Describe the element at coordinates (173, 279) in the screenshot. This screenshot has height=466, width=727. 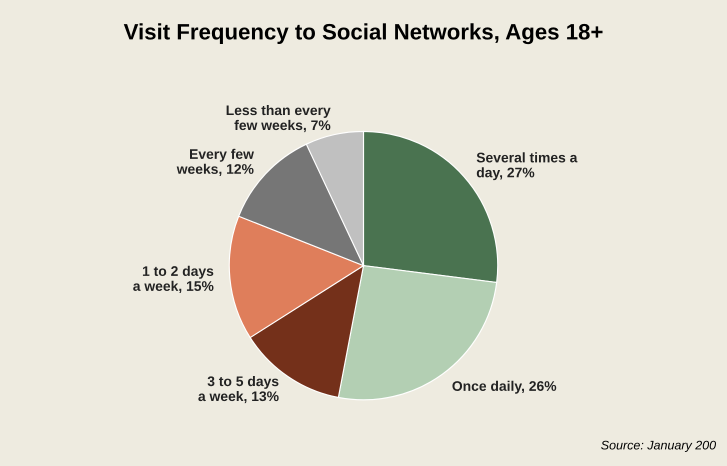
I see `slice-label: 1 to 2 days a week, 15%` at that location.